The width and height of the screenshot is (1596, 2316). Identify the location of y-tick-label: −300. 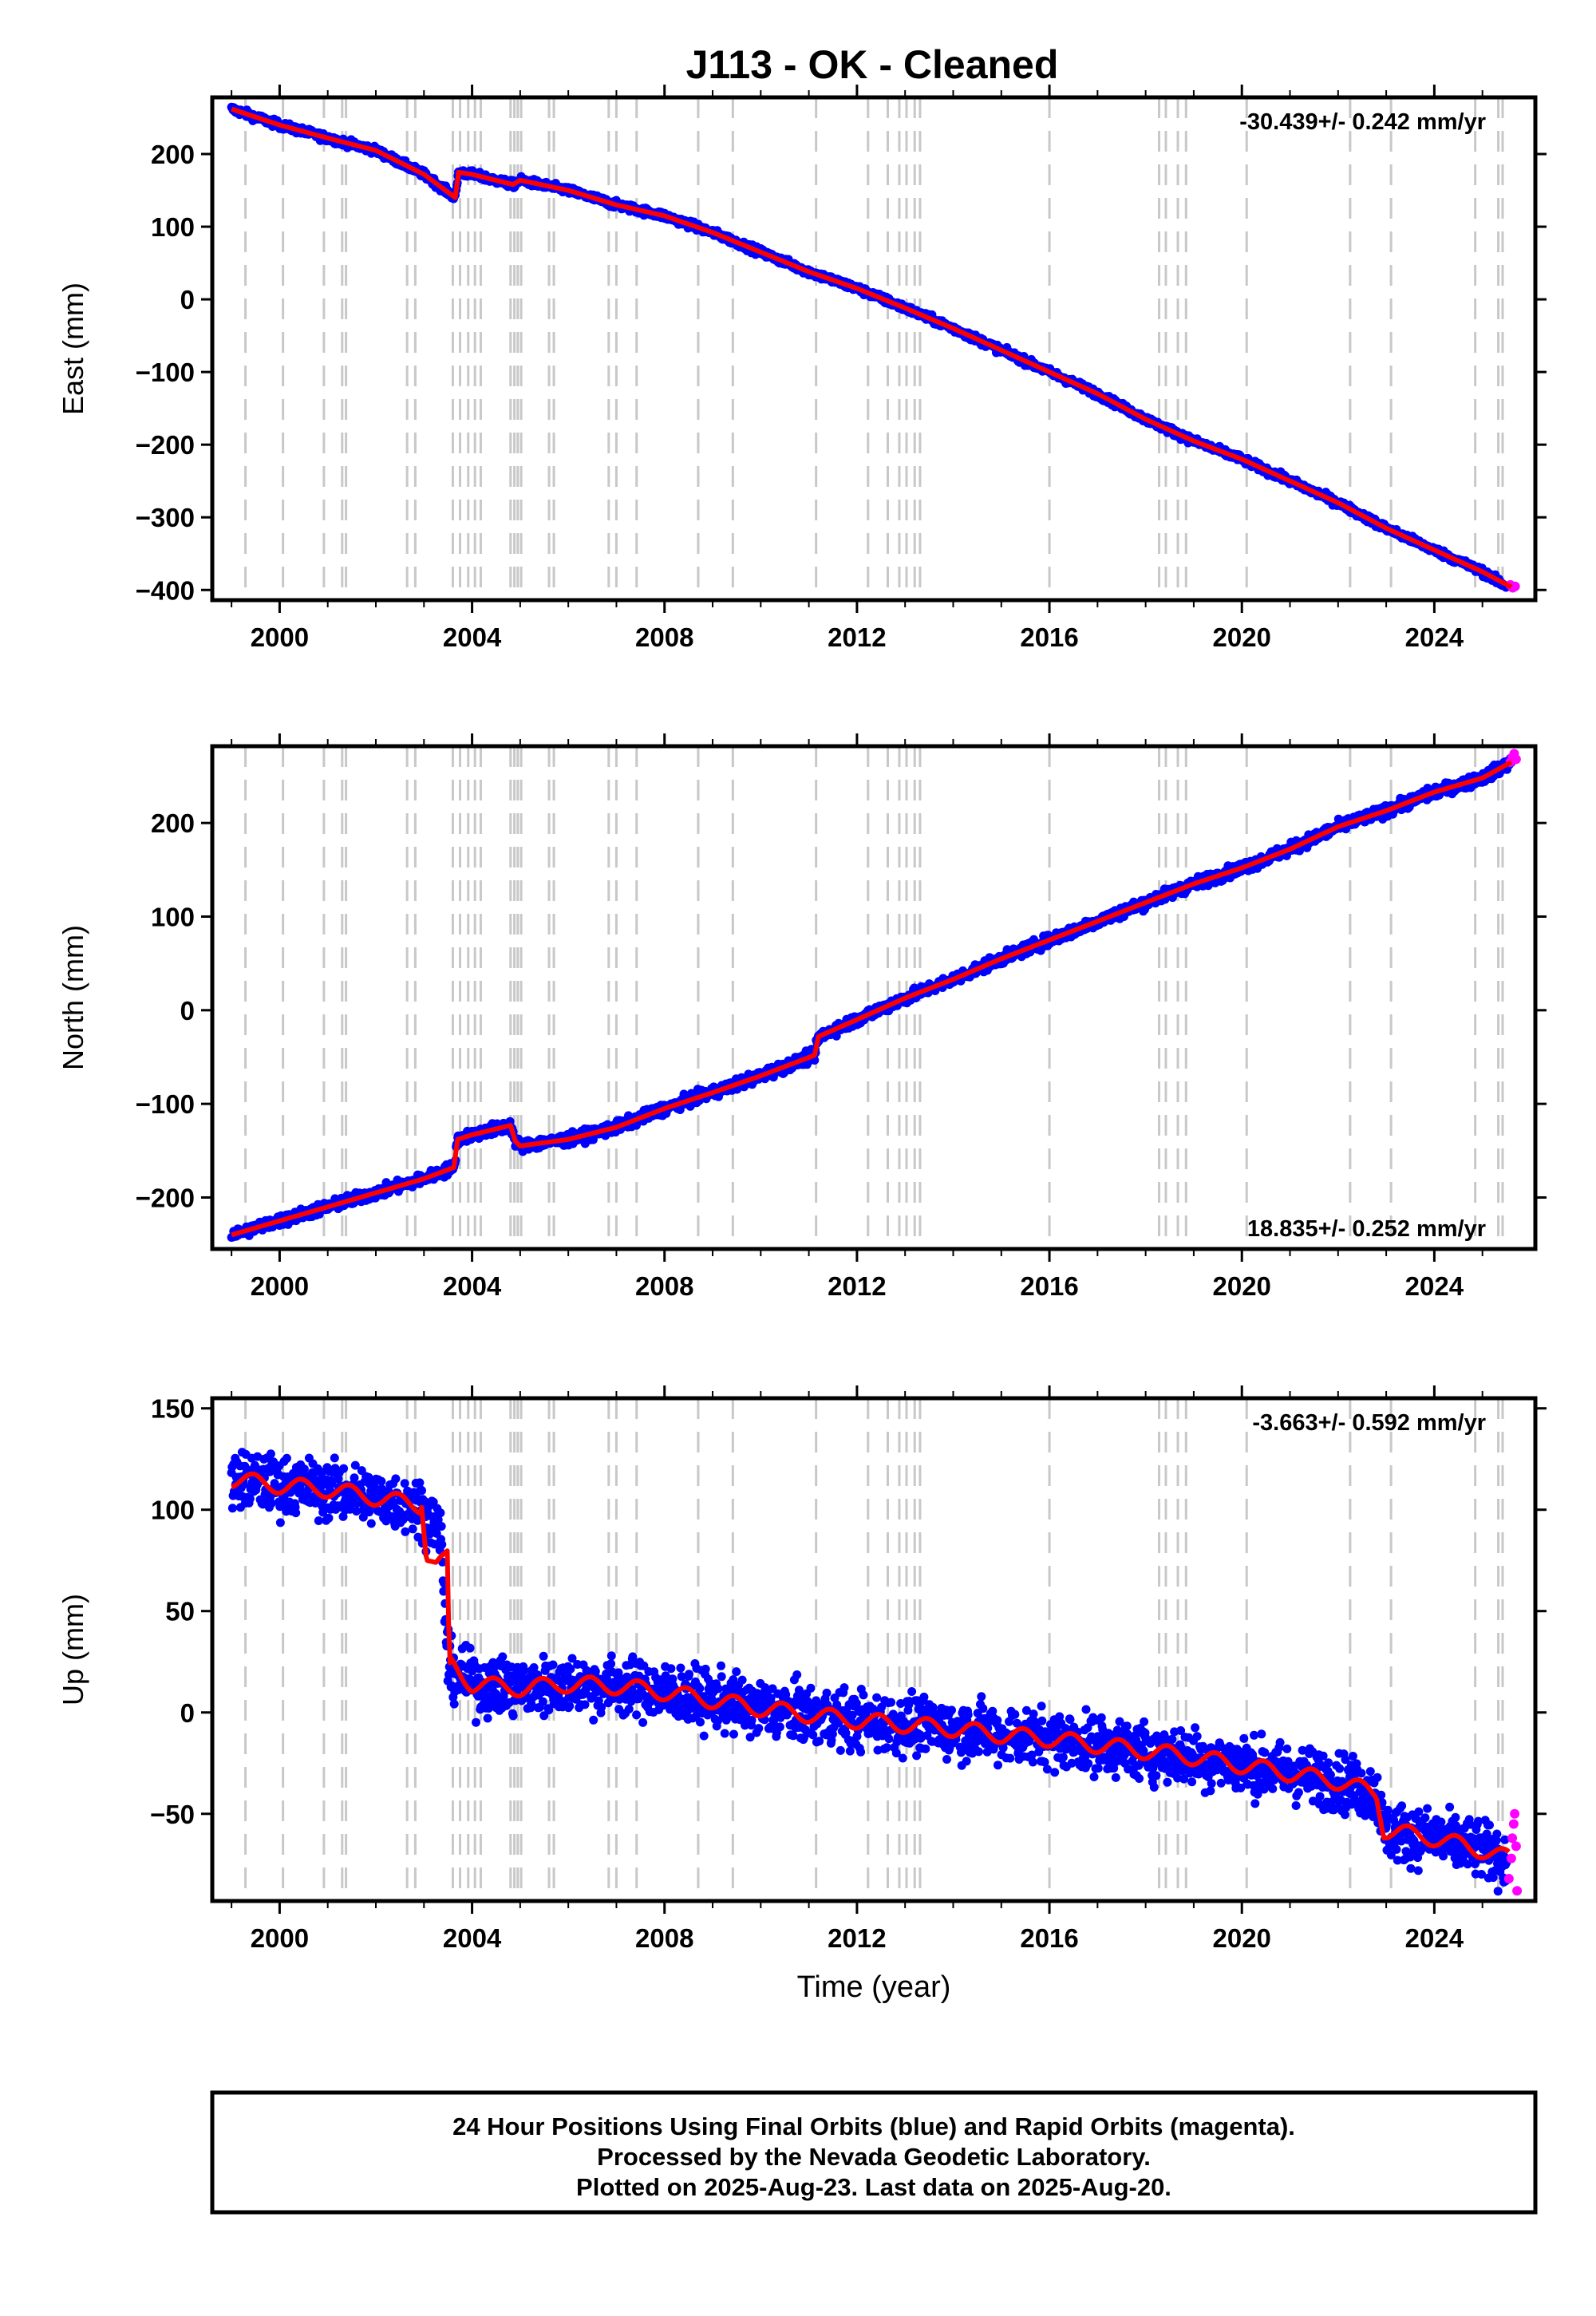
(165, 517).